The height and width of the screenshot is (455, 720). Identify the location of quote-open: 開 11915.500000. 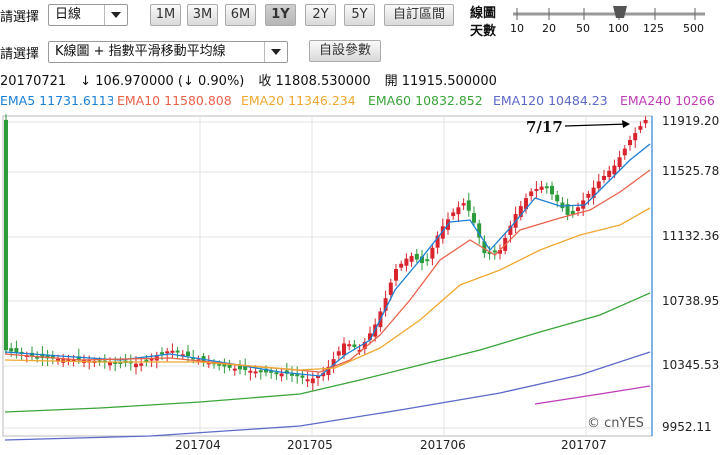
(440, 81).